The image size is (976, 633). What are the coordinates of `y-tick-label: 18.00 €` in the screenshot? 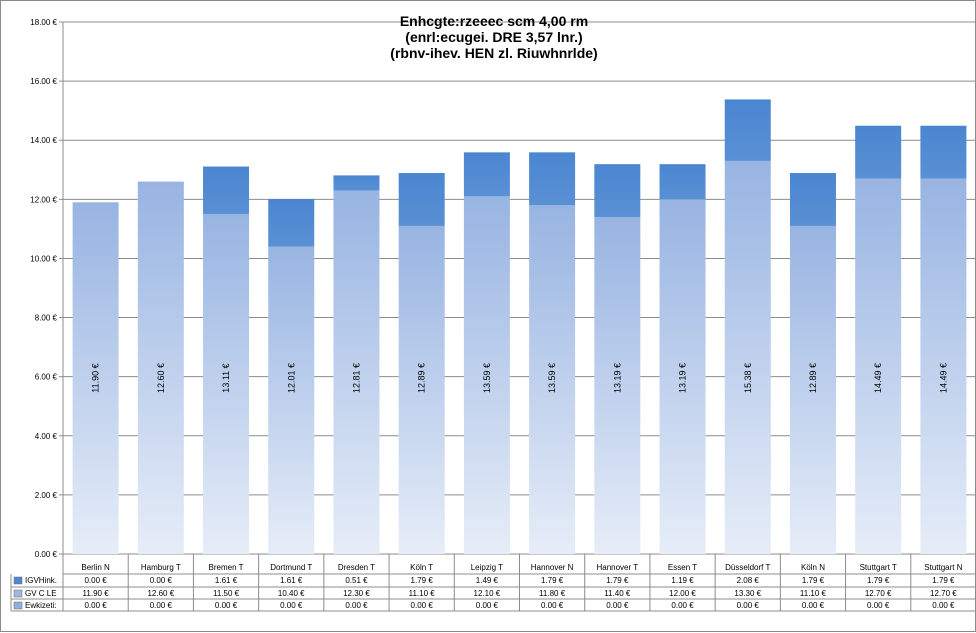 It's located at (43, 22).